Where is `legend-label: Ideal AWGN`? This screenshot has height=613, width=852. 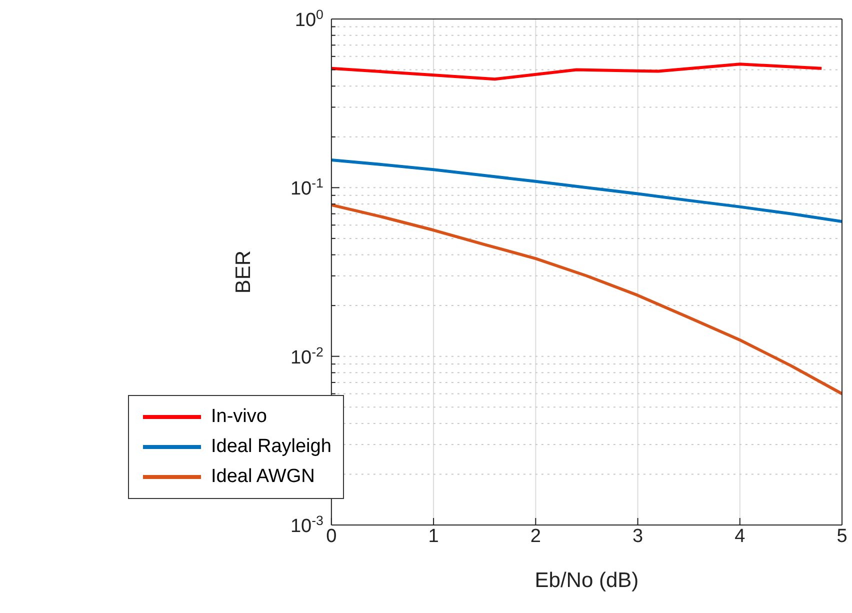 legend-label: Ideal AWGN is located at coordinates (263, 477).